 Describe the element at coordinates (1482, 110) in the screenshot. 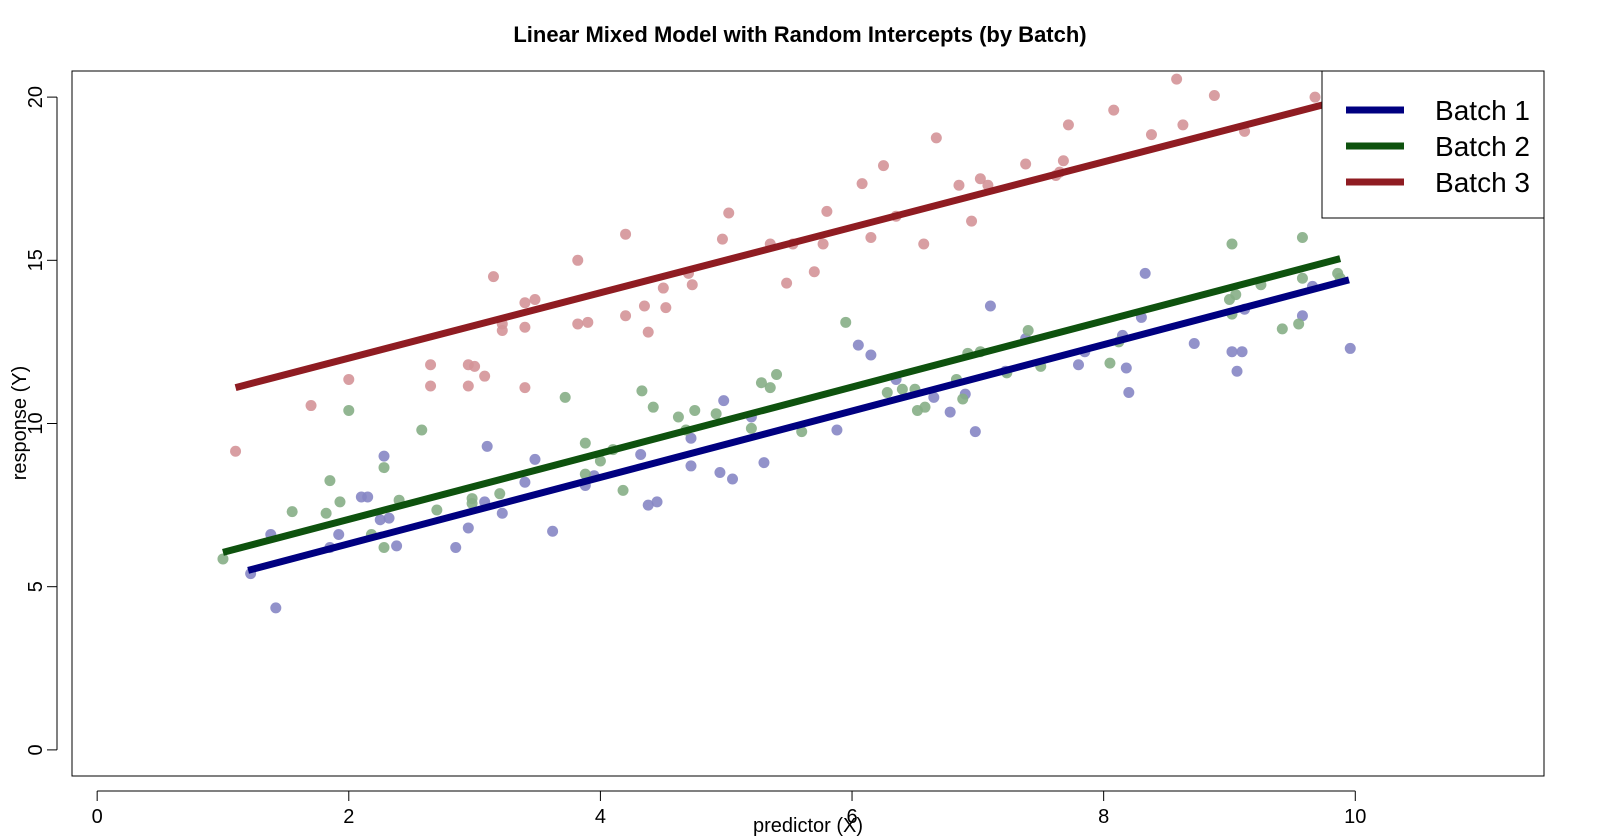

I see `legend-label-batch-1: Batch 1` at that location.